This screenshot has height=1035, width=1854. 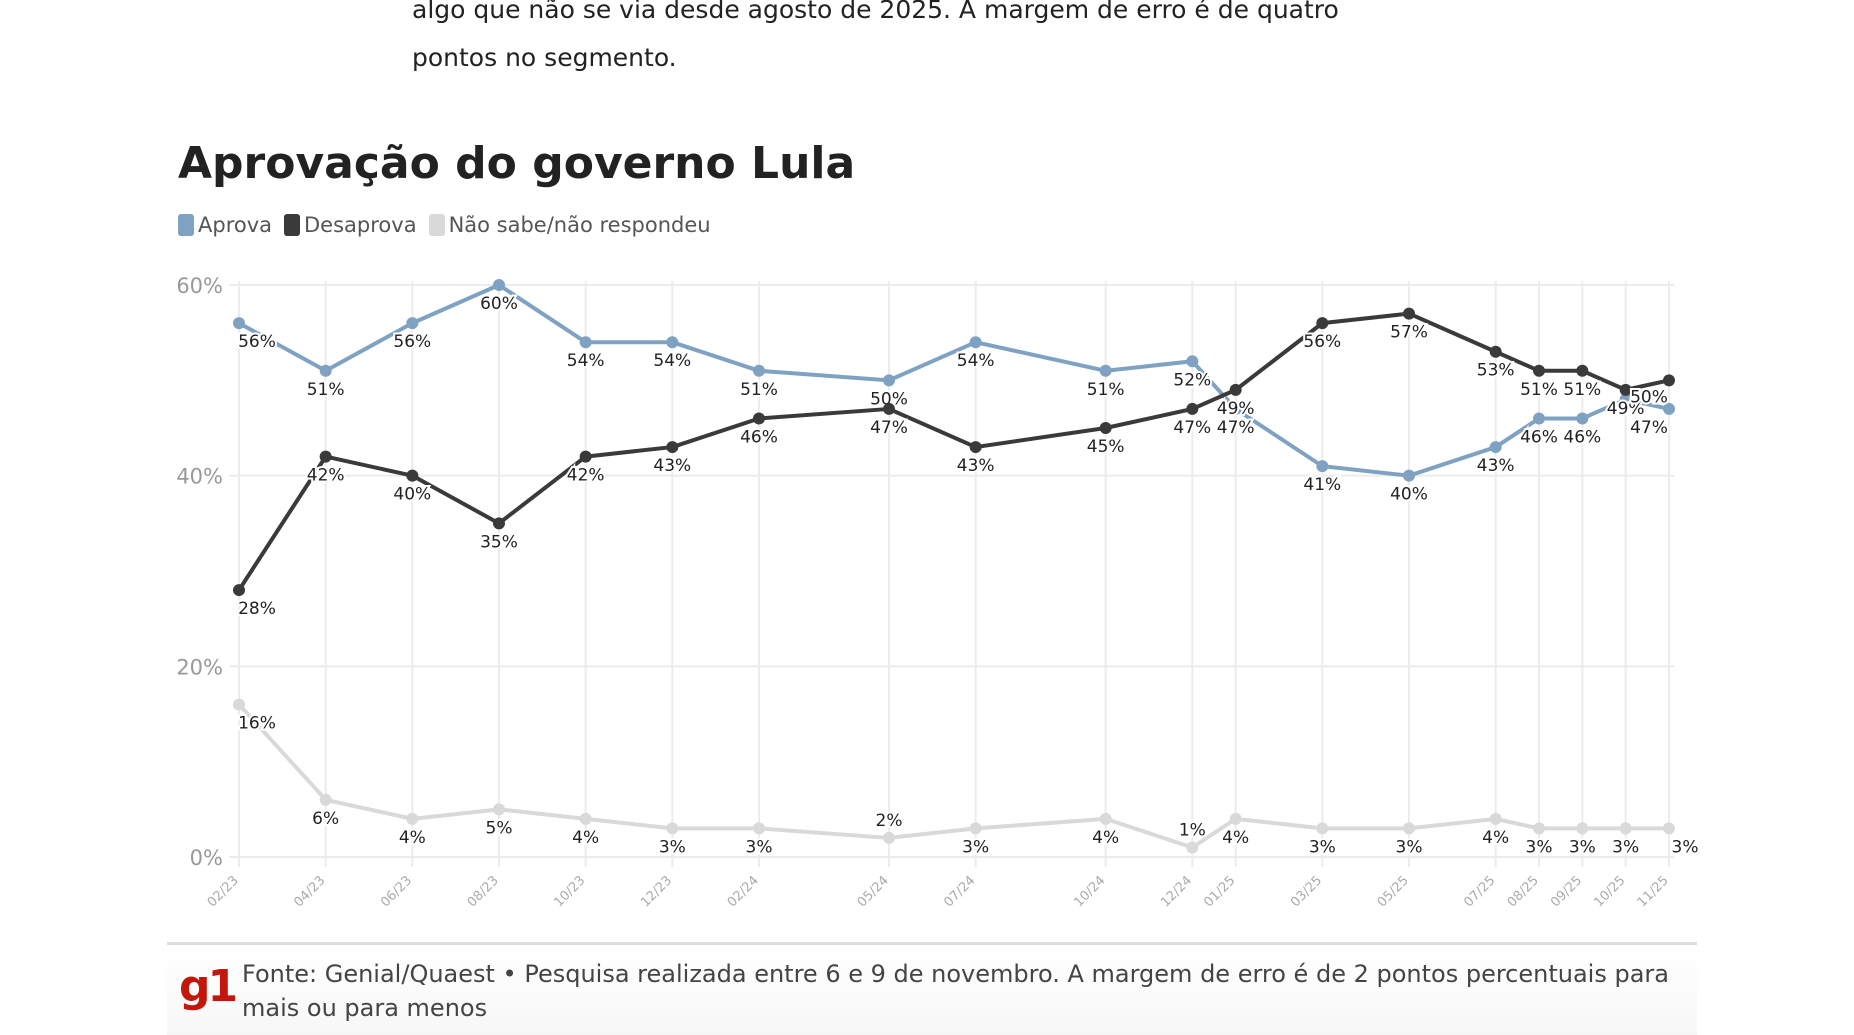 I want to click on y-tick-label: 40%, so click(x=199, y=477).